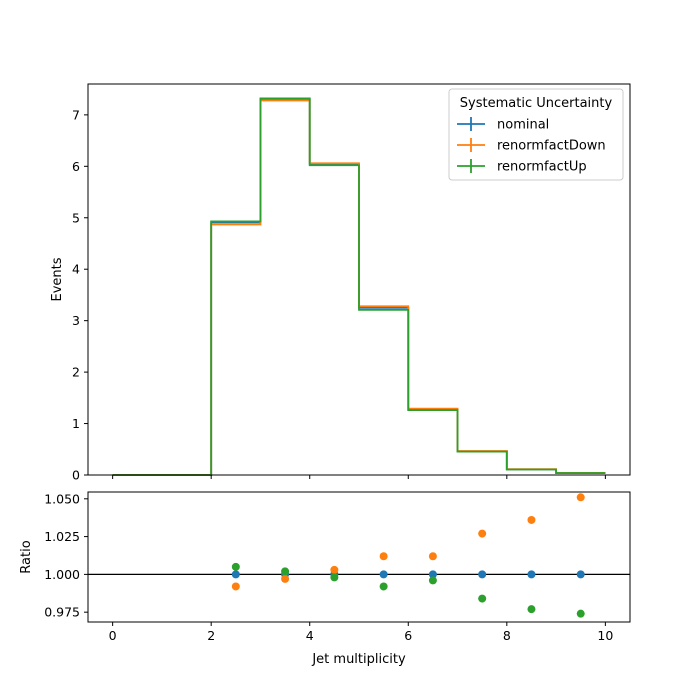 This screenshot has width=700, height=700. Describe the element at coordinates (76, 475) in the screenshot. I see `main-ytick-label: 0` at that location.